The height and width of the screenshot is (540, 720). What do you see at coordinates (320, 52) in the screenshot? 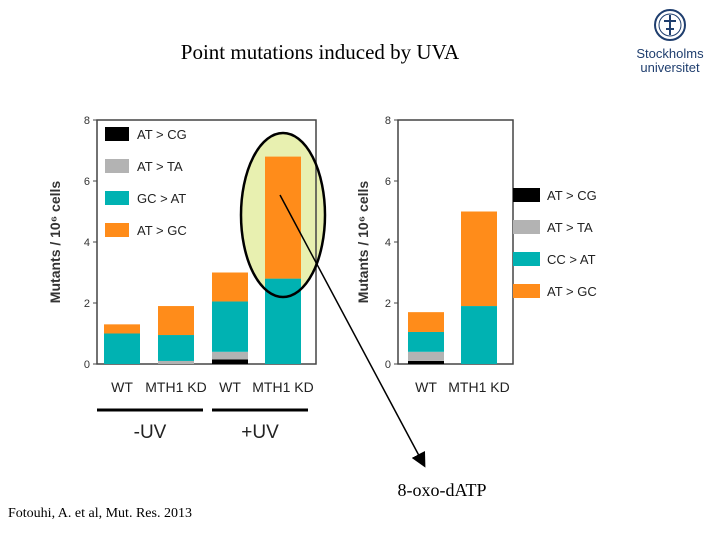
I see `slide-title: Point mutations induced by UVA` at bounding box center [320, 52].